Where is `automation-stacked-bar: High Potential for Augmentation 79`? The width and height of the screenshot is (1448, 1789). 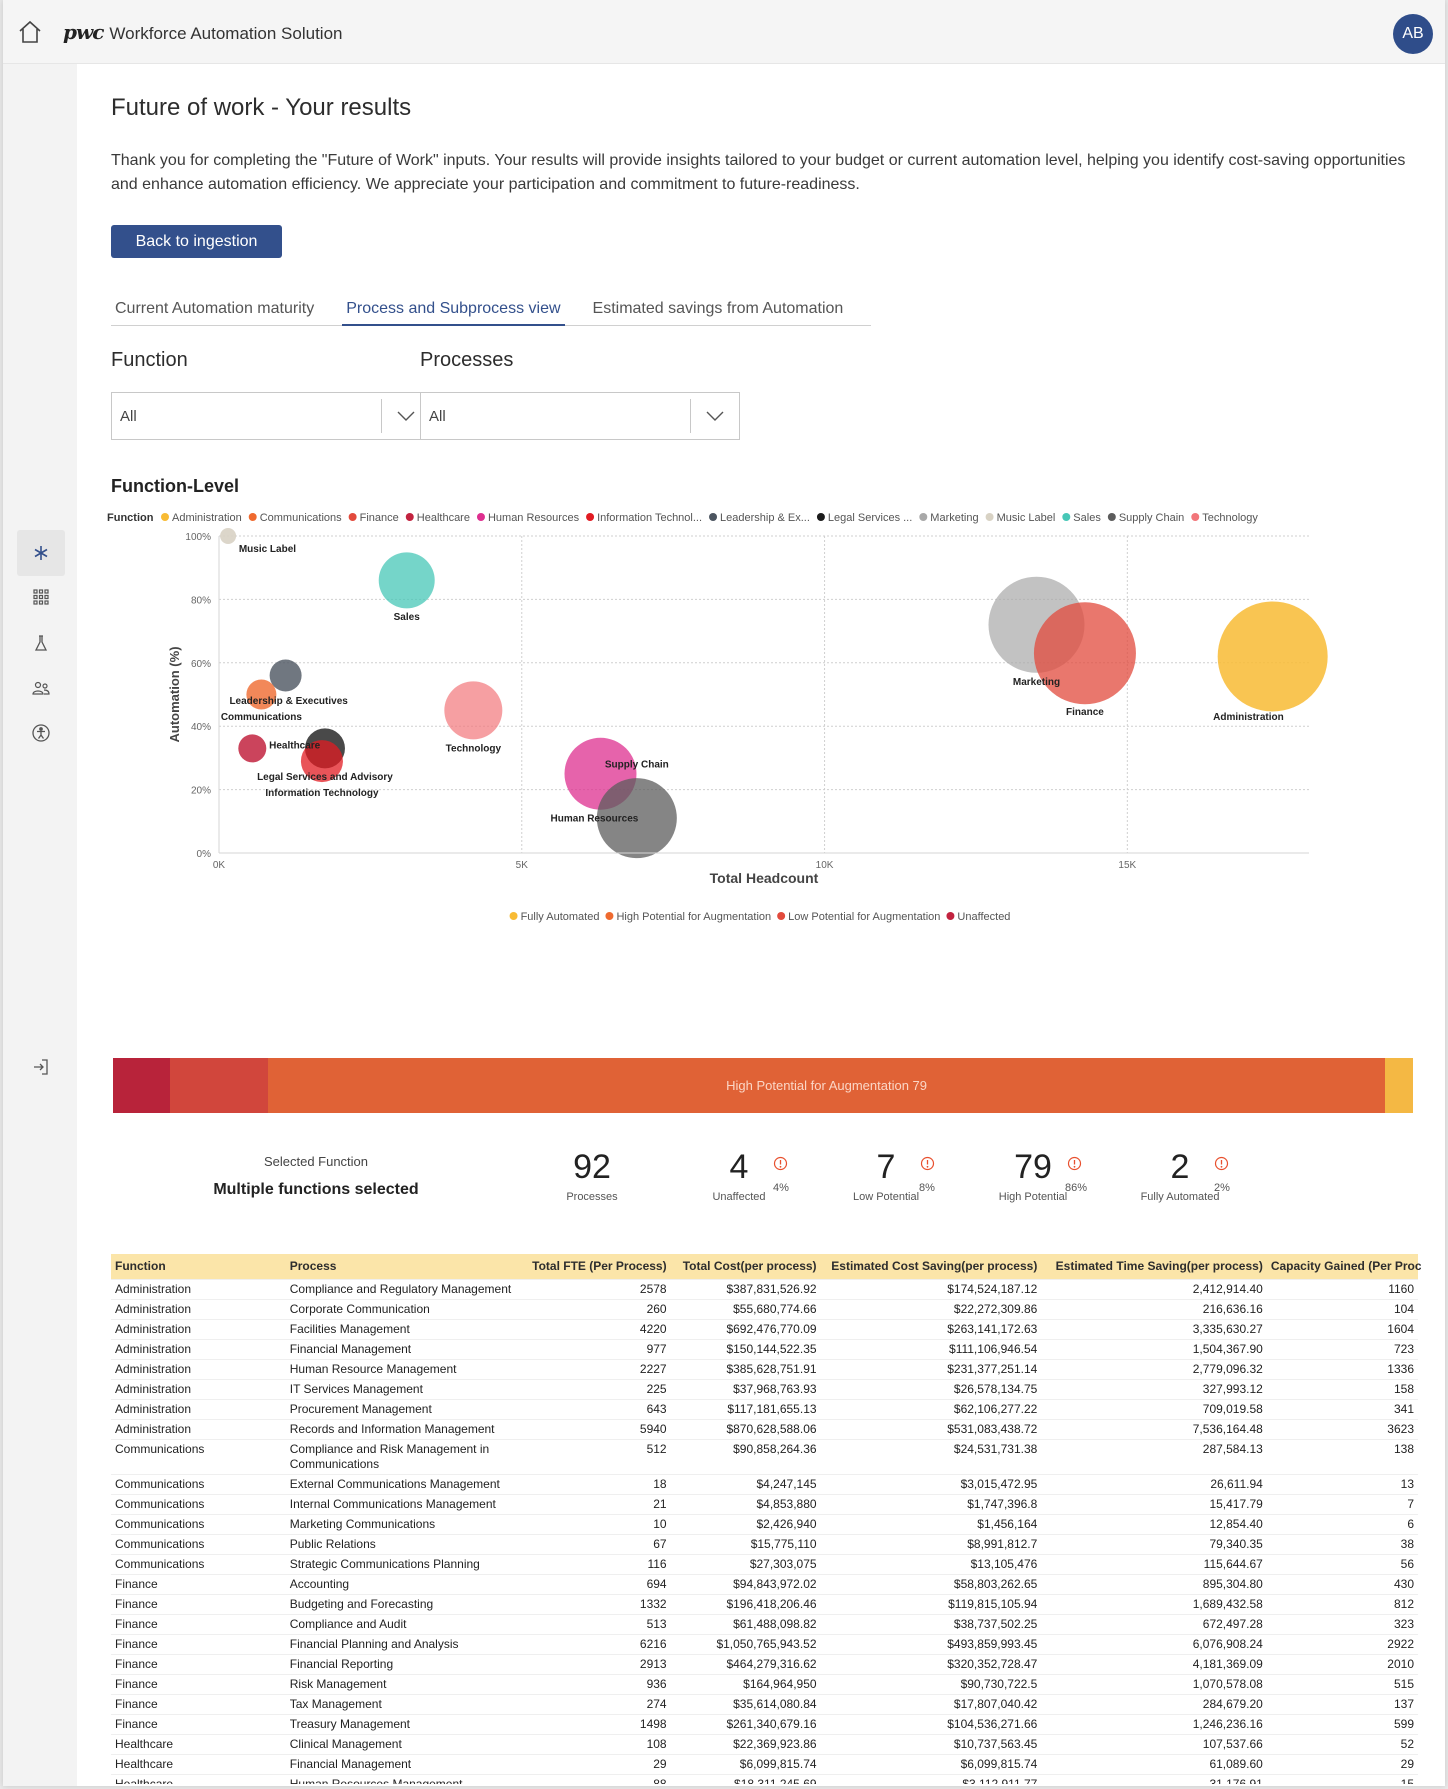
automation-stacked-bar: High Potential for Augmentation 79 is located at coordinates (763, 1085).